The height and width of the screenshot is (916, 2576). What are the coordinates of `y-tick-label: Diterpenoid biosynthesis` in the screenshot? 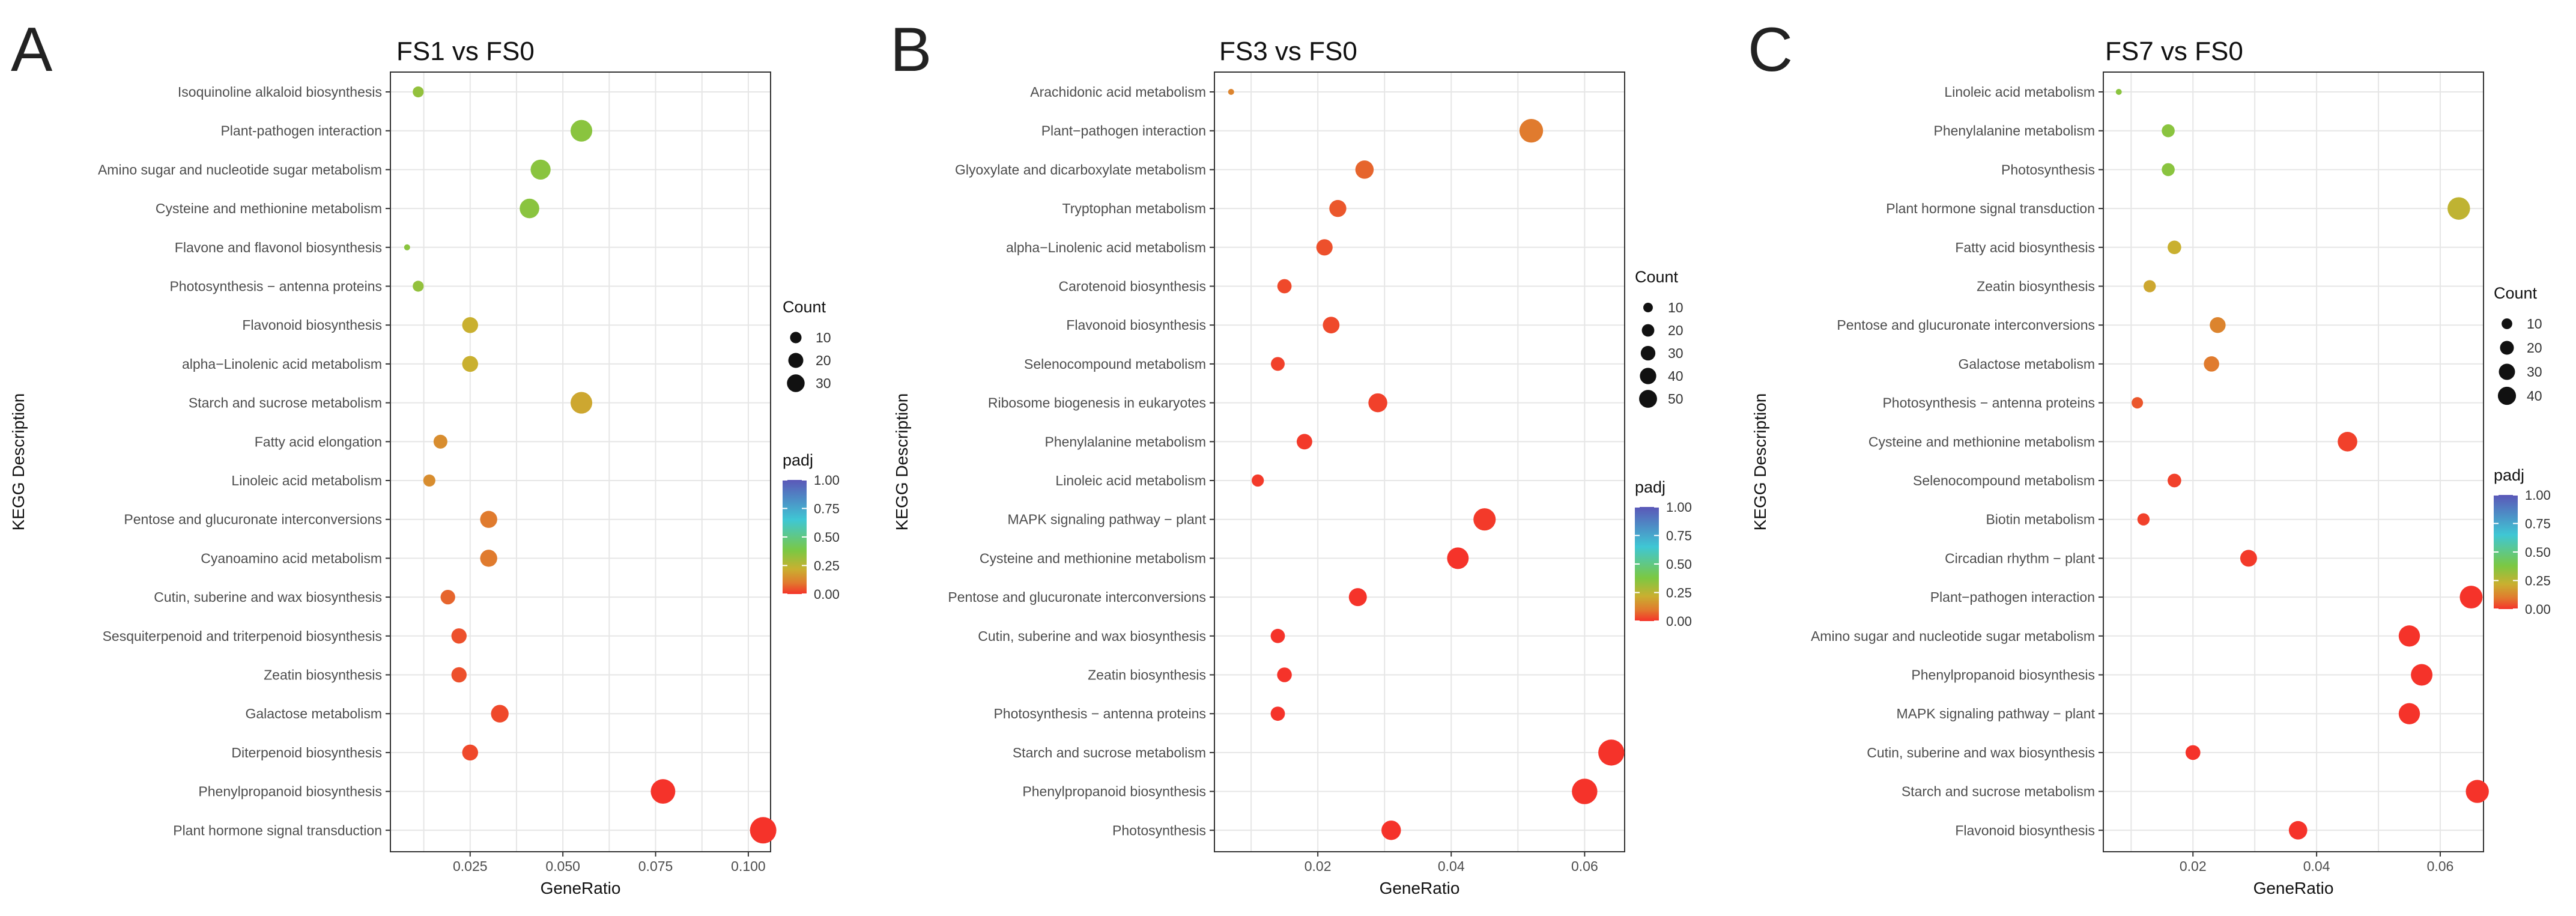 It's located at (306, 752).